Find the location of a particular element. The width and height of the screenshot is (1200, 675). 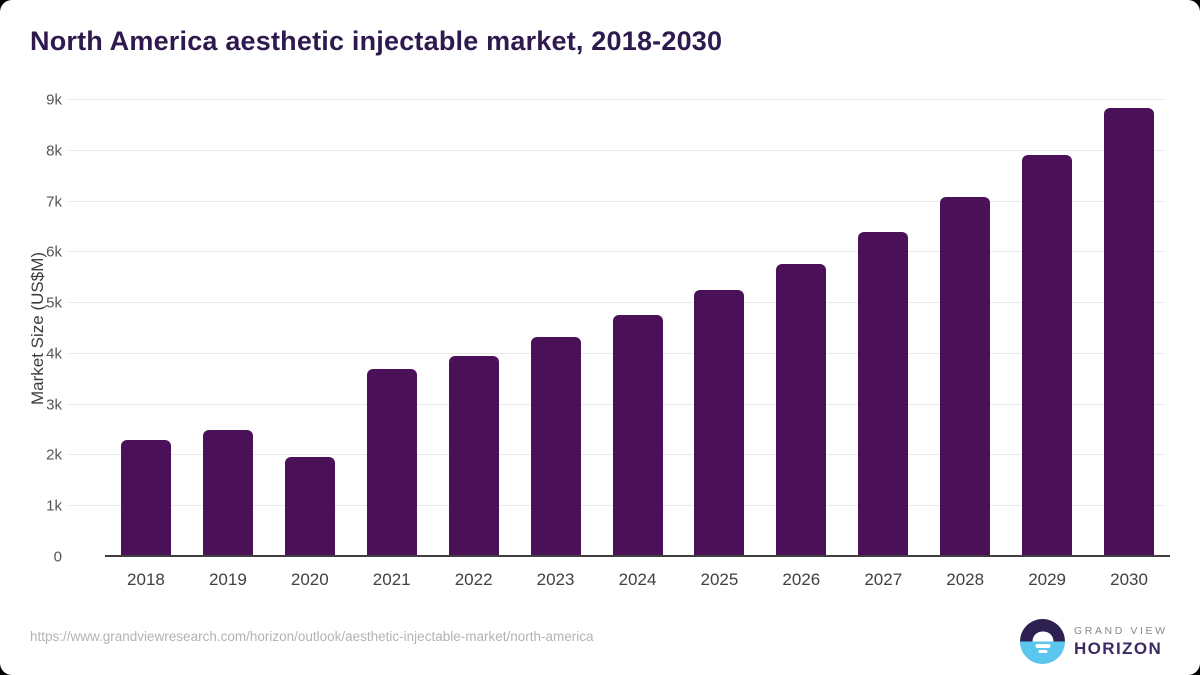

y-tick-label: 9k is located at coordinates (54, 100).